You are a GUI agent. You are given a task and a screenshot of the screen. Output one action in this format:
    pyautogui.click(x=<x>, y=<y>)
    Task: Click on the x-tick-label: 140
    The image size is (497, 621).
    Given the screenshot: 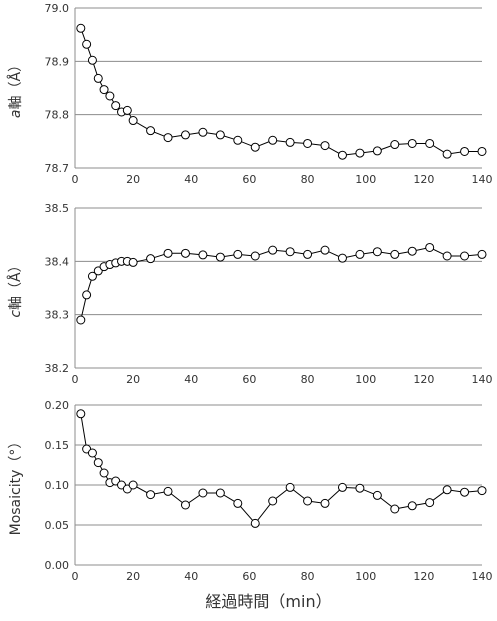 What is the action you would take?
    pyautogui.click(x=482, y=379)
    